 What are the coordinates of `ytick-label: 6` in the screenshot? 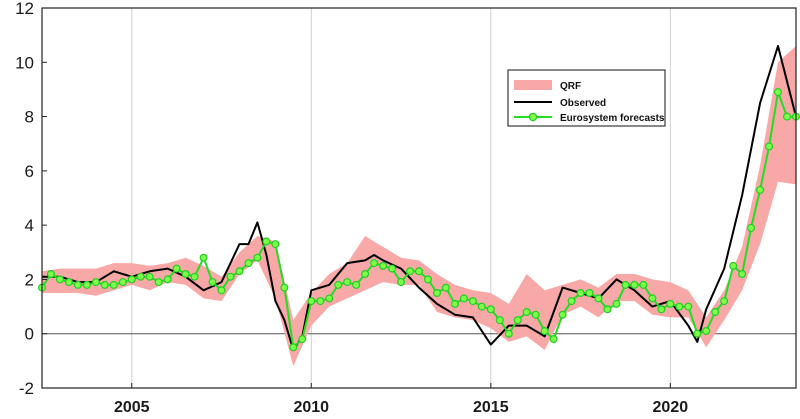 It's located at (29, 171).